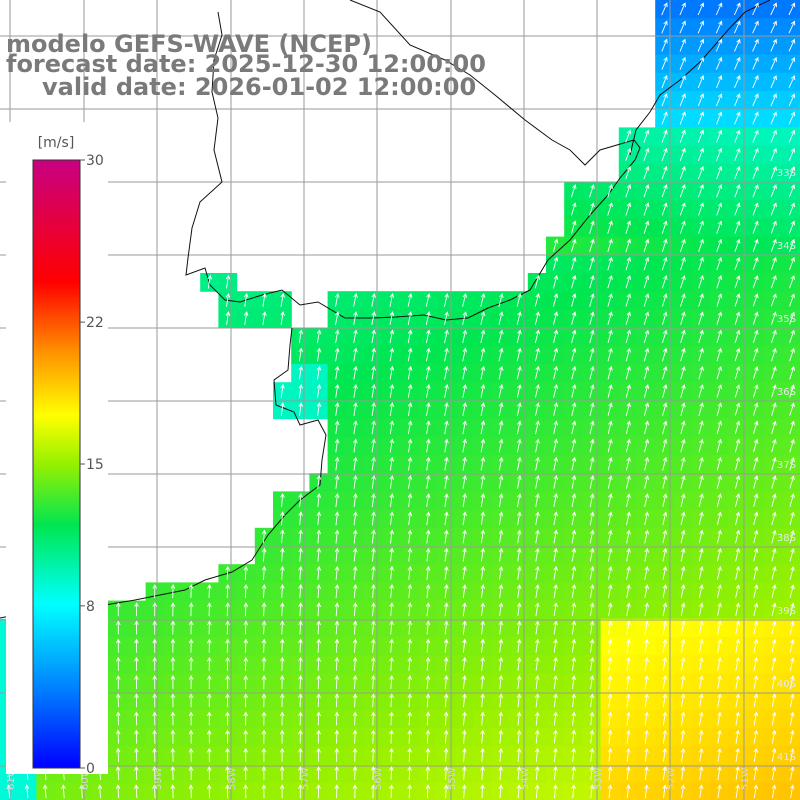 This screenshot has height=800, width=800. What do you see at coordinates (158, 778) in the screenshot?
I see `lon-label: 59W` at bounding box center [158, 778].